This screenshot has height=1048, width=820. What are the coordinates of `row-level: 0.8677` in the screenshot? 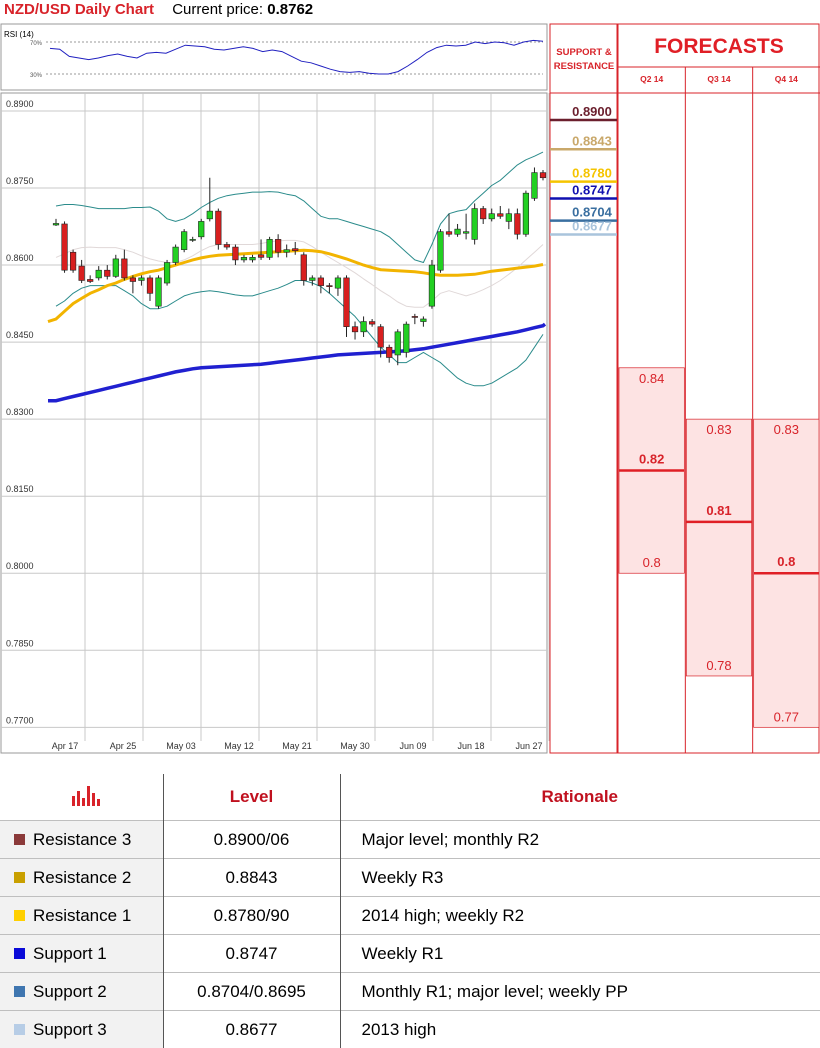 It's located at (251, 1029).